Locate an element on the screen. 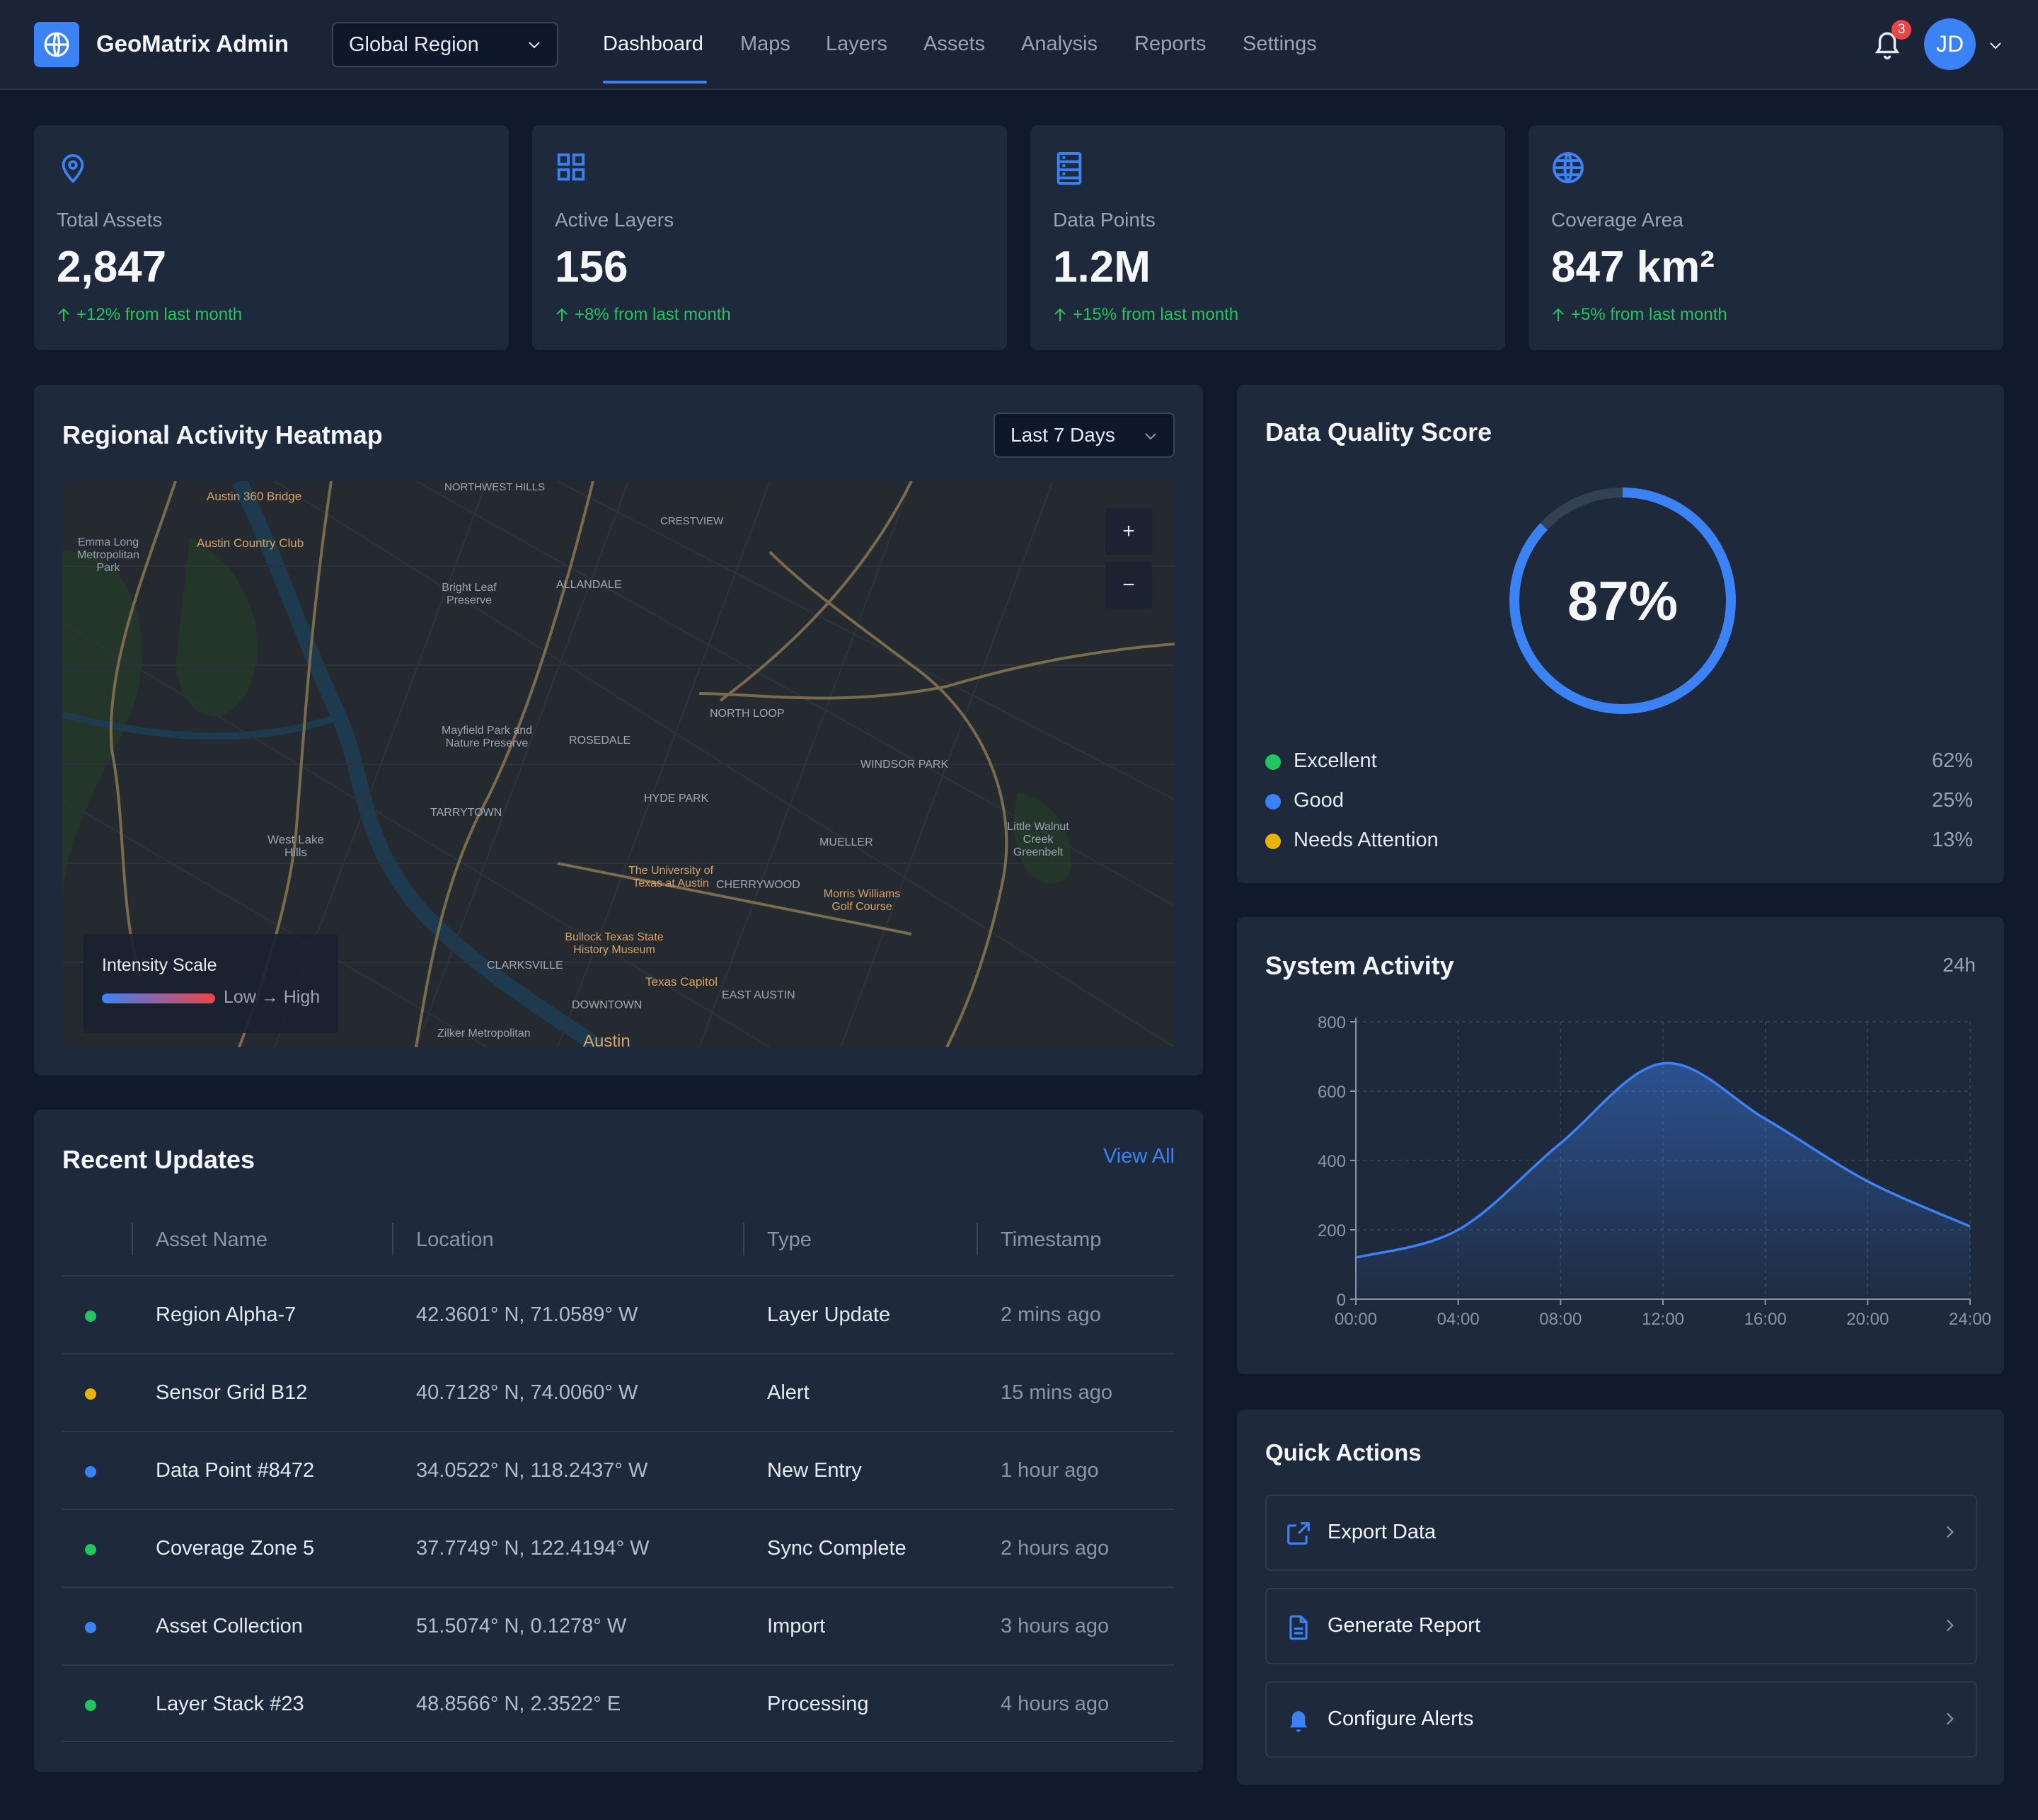 The width and height of the screenshot is (2038, 1820). configure-alerts-button: Configure Alerts is located at coordinates (1621, 1720).